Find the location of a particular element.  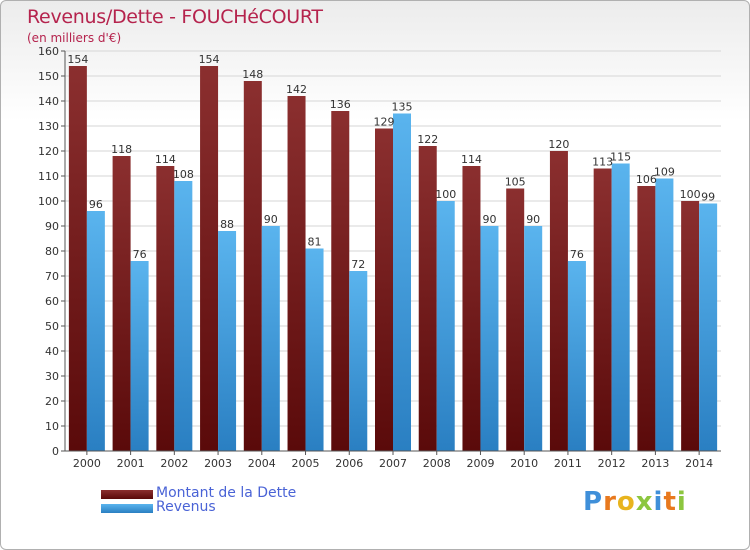

revenue-label-2007: 135 is located at coordinates (402, 107).